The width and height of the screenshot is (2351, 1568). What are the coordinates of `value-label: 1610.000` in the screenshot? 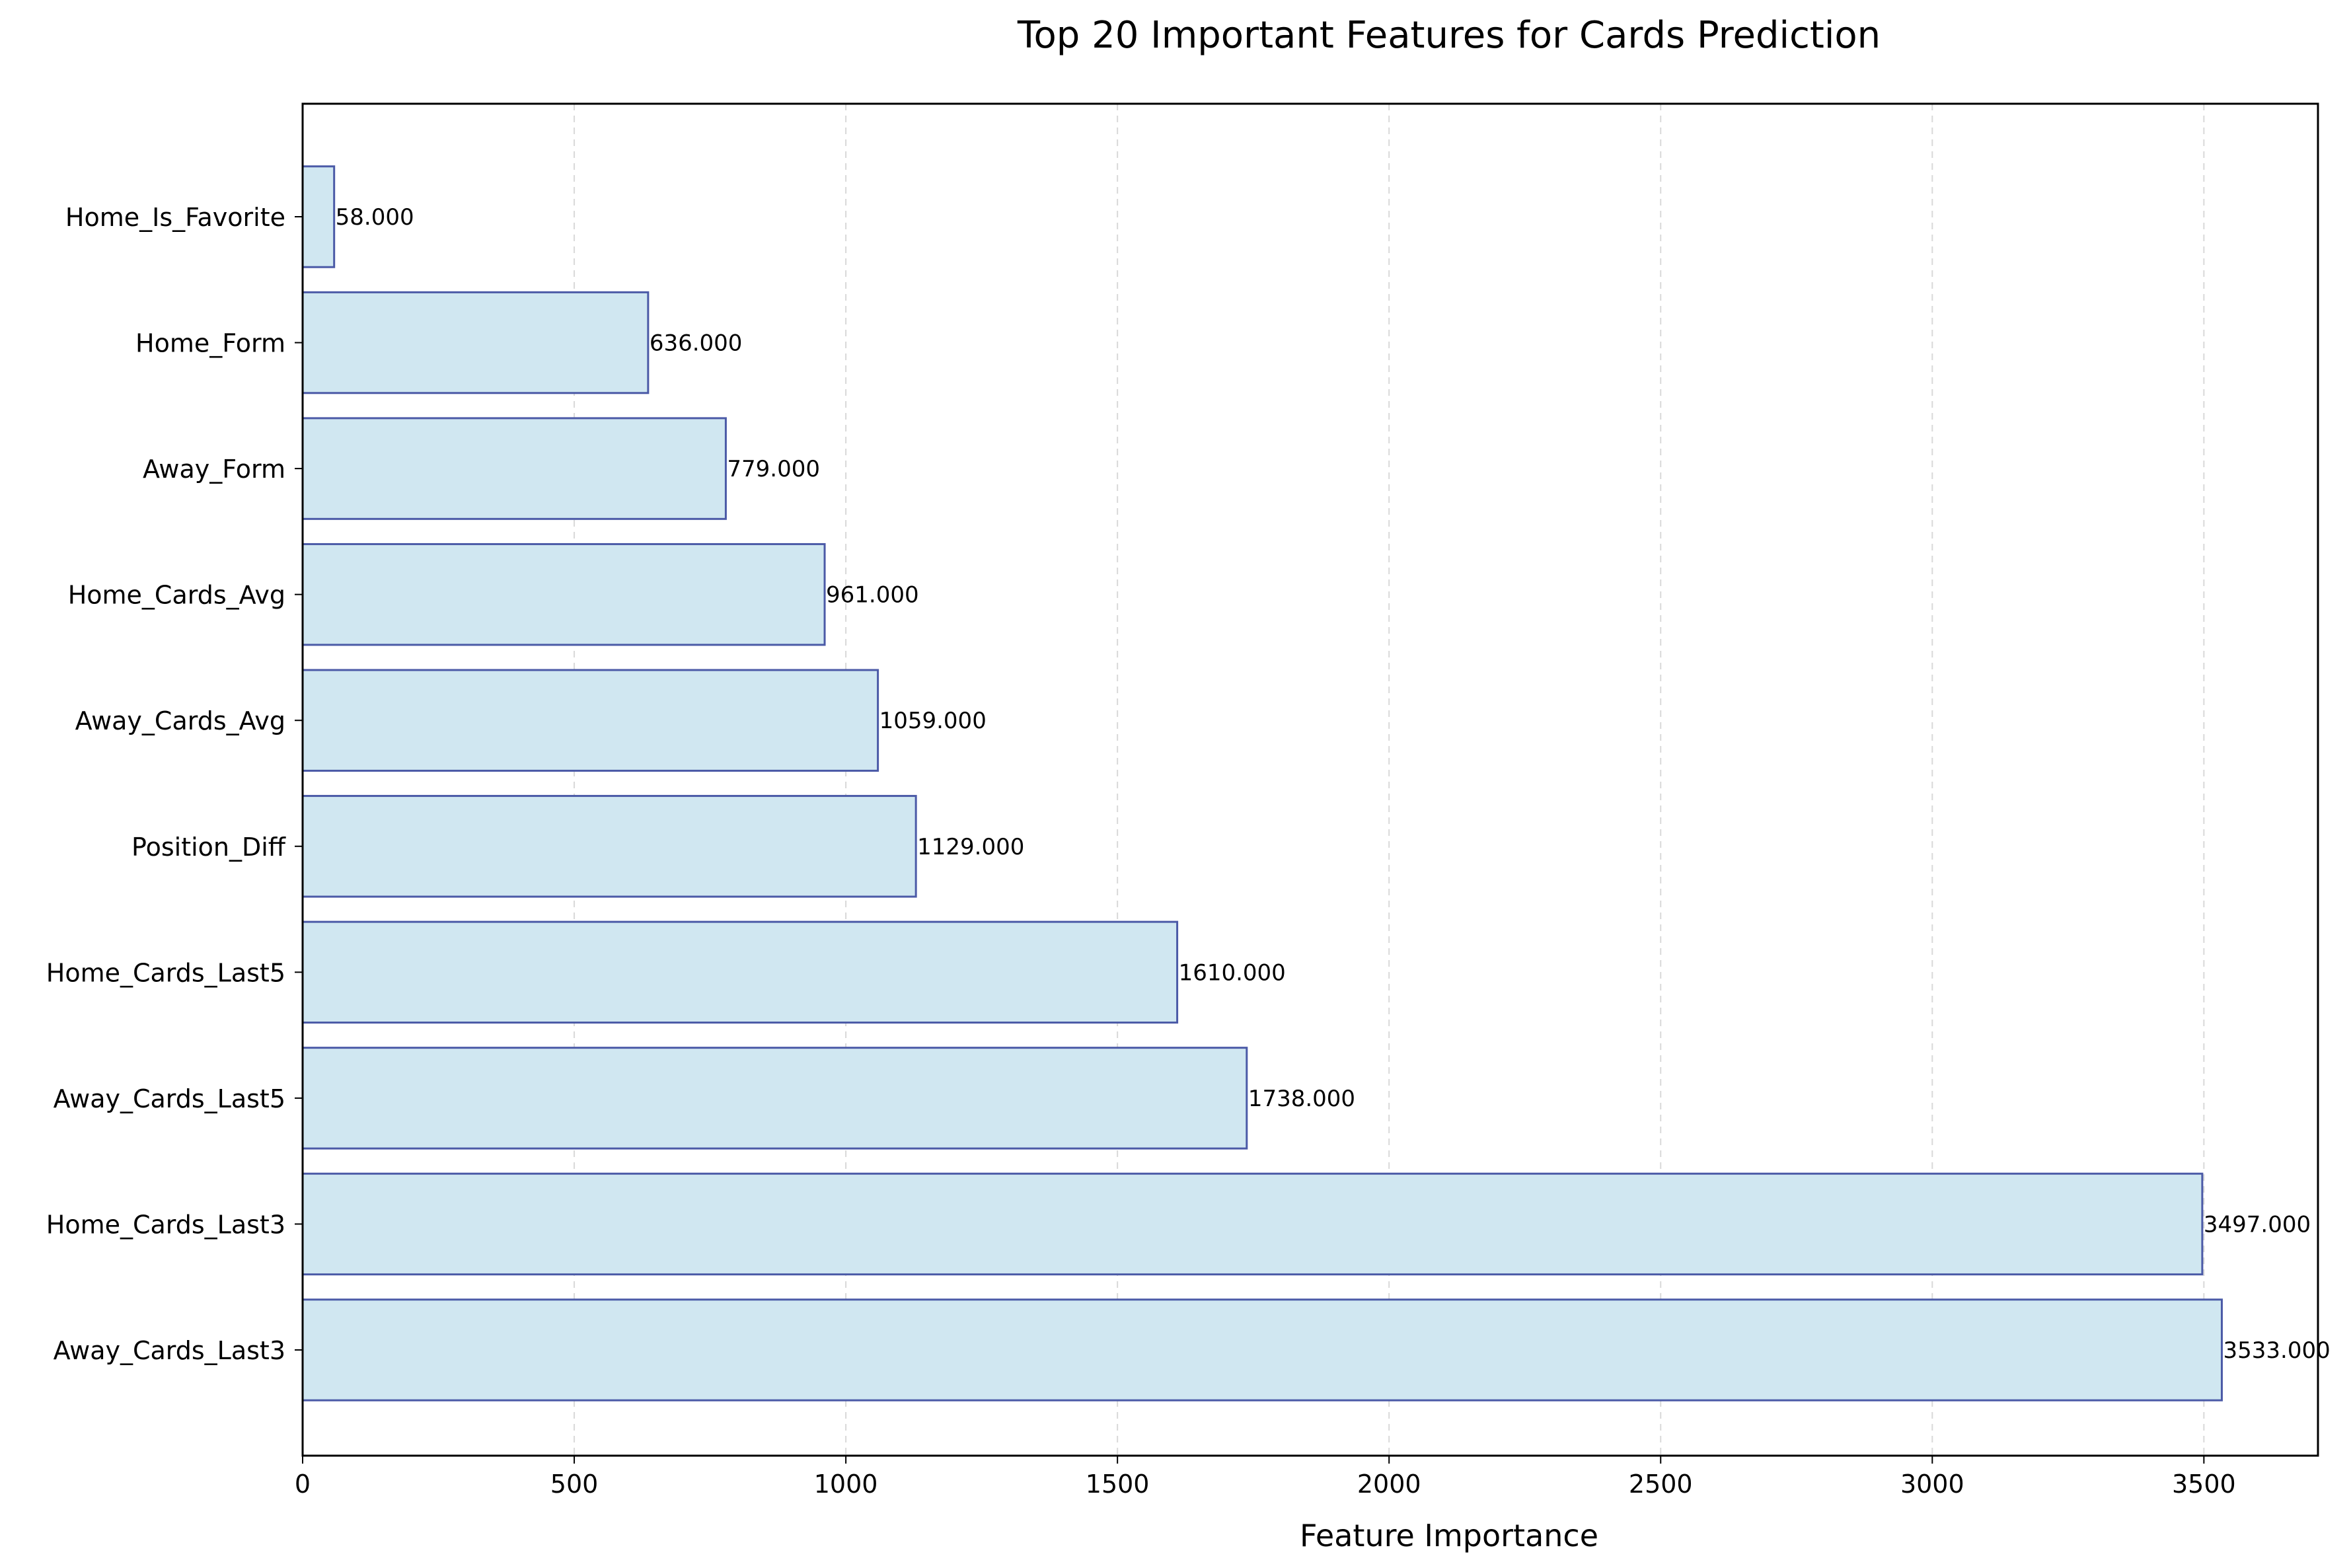 It's located at (1232, 972).